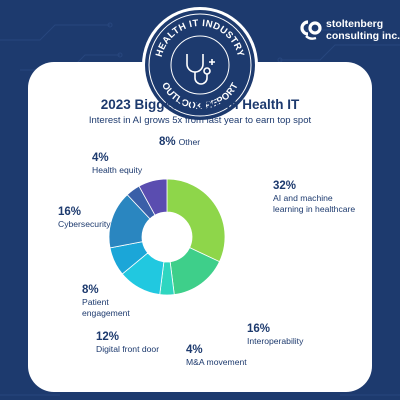 Image resolution: width=400 pixels, height=400 pixels. What do you see at coordinates (146, 343) in the screenshot?
I see `label-digital: 12% Digital front door` at bounding box center [146, 343].